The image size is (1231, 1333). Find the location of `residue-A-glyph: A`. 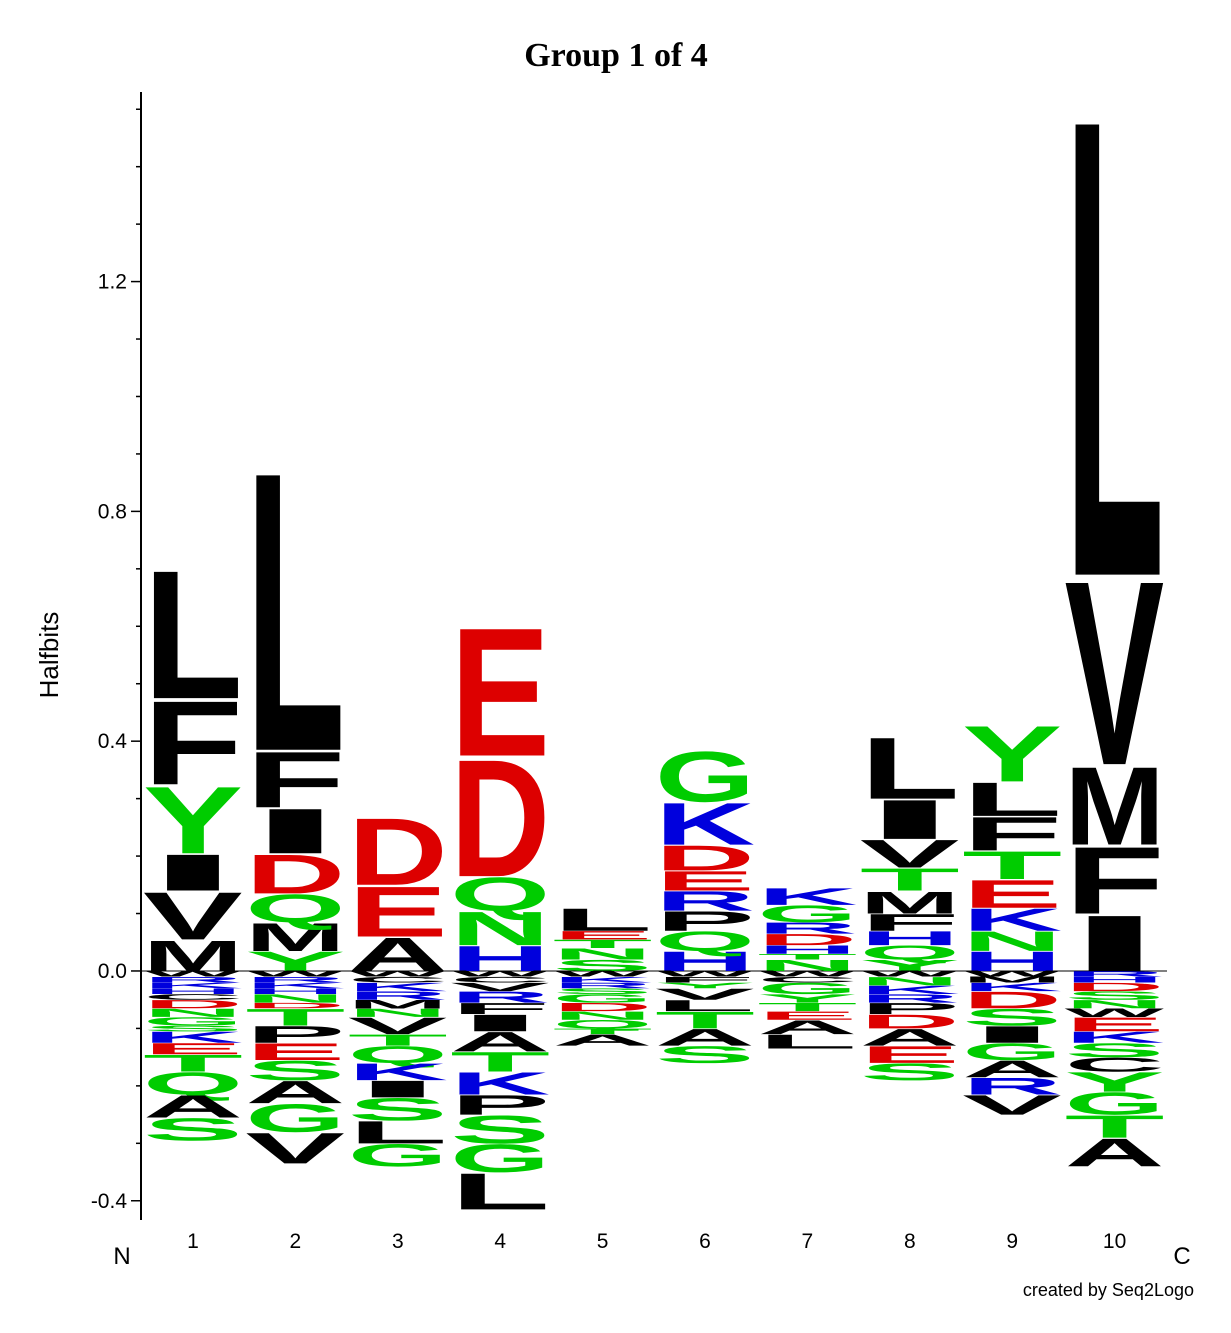

residue-A-glyph: A is located at coordinates (398, 955).